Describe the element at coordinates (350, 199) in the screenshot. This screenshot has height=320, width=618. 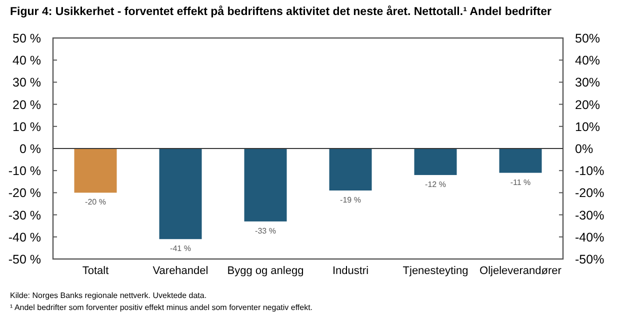
I see `data-label: -19 %` at that location.